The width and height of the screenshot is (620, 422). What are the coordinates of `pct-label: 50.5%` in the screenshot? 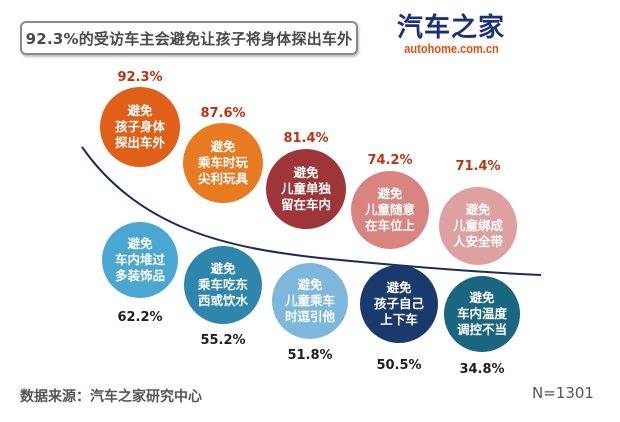 It's located at (399, 365).